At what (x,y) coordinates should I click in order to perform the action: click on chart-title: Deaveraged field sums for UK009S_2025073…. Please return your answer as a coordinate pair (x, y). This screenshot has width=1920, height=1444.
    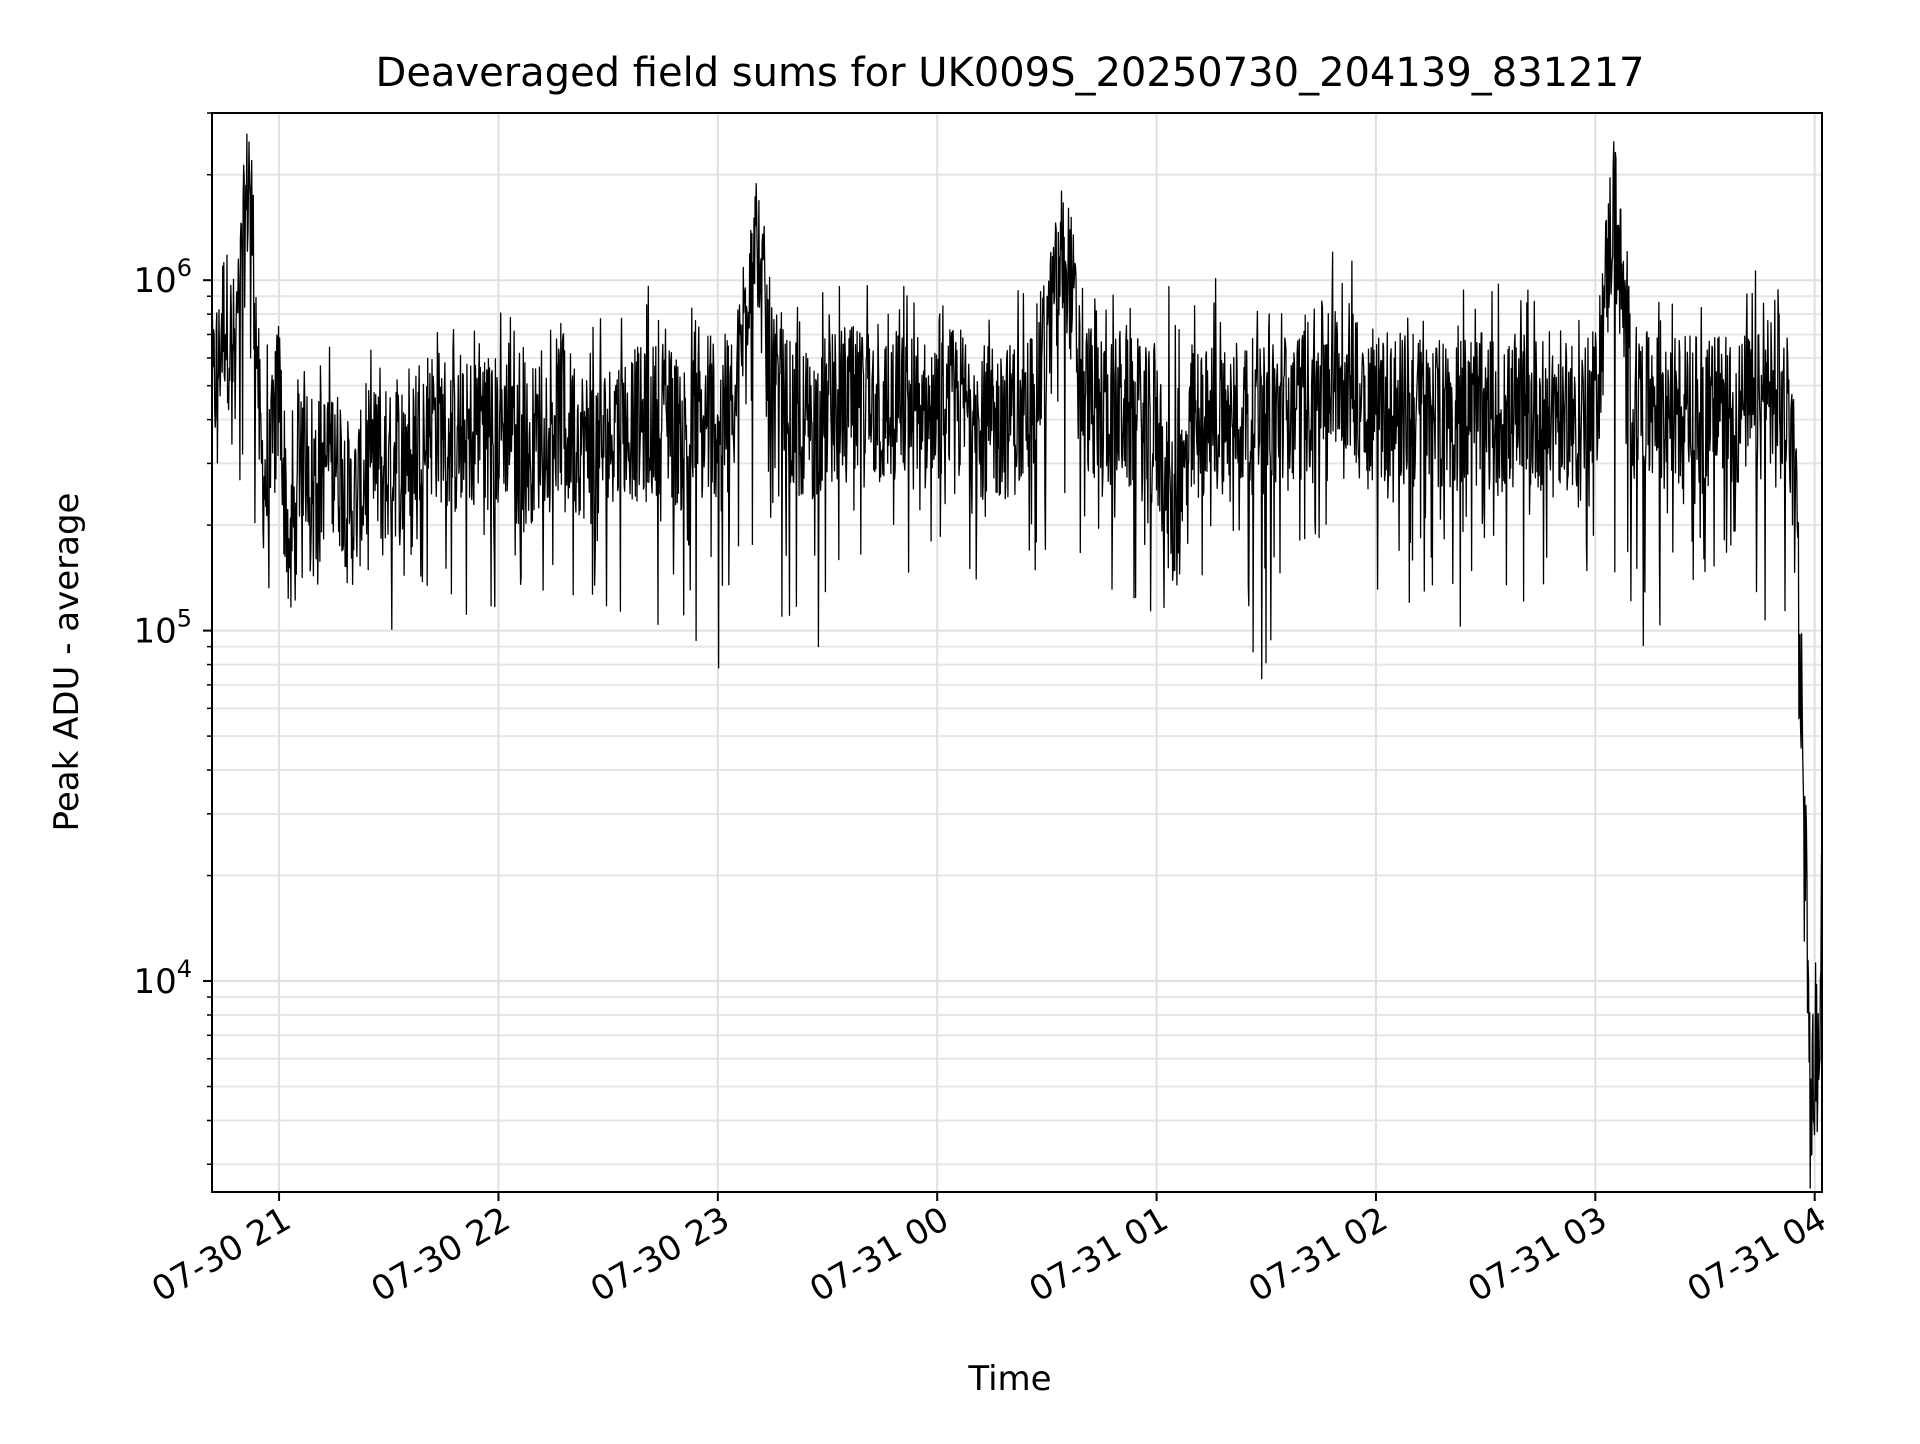
    Looking at the image, I should click on (1010, 73).